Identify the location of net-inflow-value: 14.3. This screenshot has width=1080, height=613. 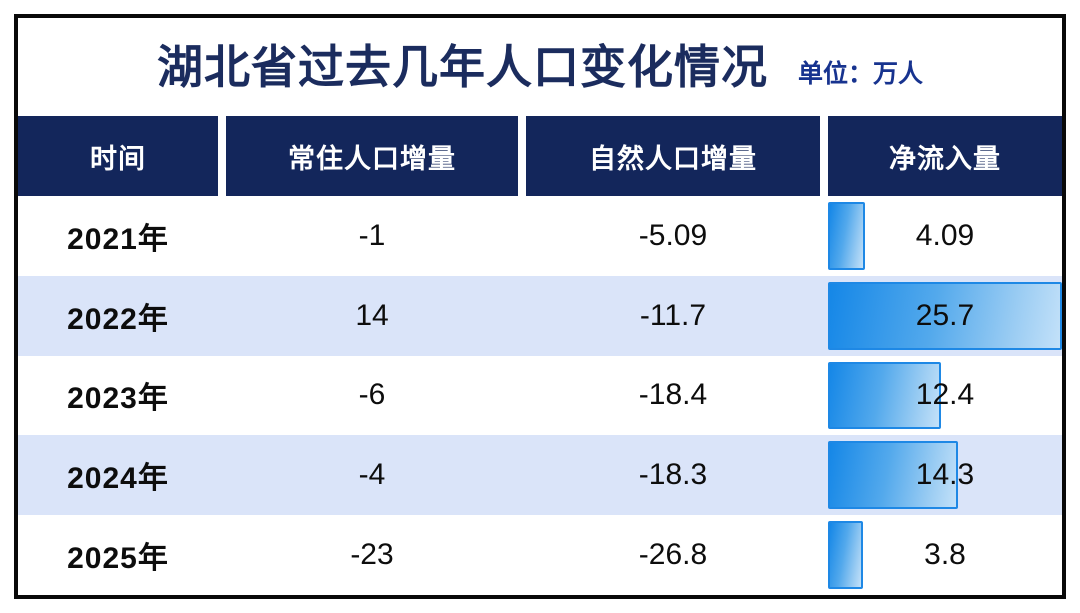
(945, 475).